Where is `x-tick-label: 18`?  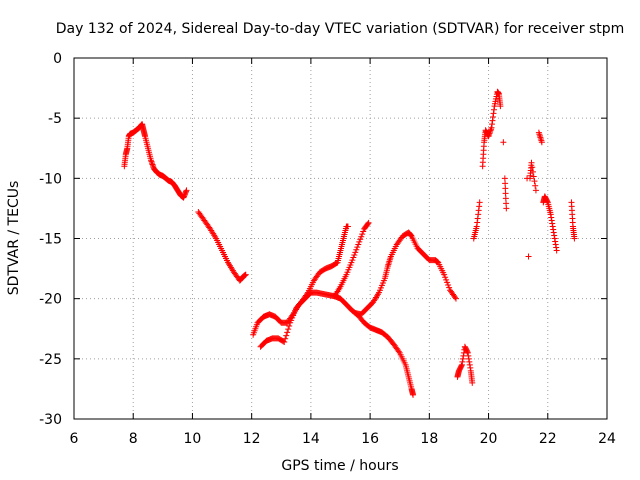
x-tick-label: 18 is located at coordinates (429, 439).